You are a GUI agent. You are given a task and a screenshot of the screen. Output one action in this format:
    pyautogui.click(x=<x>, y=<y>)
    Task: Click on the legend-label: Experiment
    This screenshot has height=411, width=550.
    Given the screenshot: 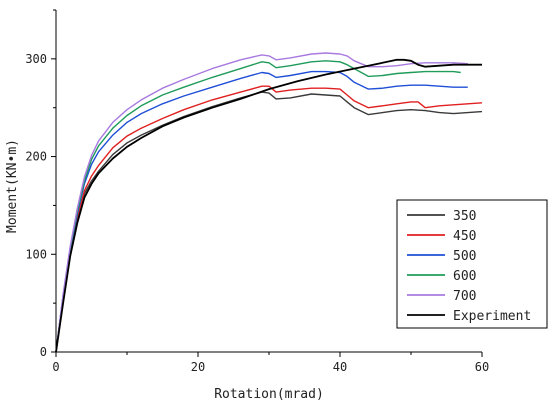 What is the action you would take?
    pyautogui.click(x=492, y=316)
    